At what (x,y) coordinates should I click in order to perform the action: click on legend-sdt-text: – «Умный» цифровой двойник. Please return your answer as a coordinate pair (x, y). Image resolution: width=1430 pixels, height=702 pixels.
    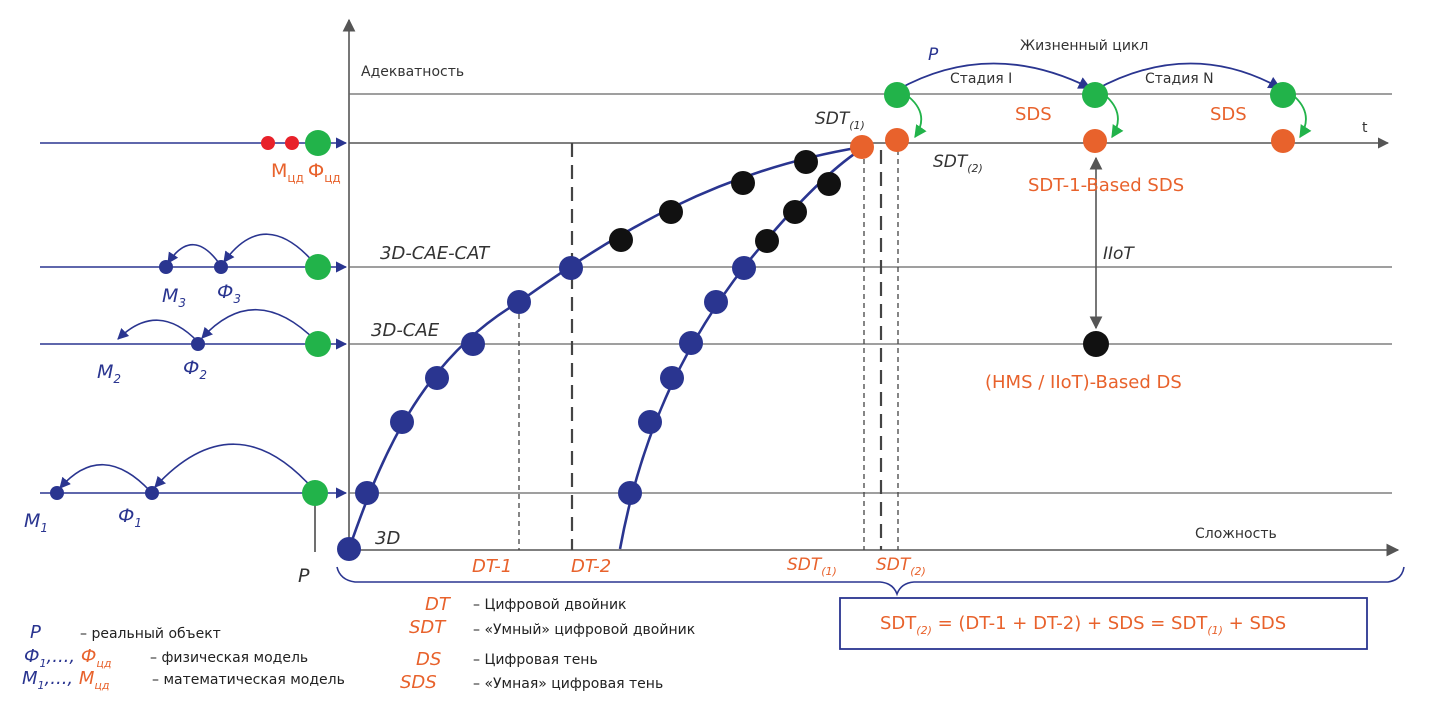
    Looking at the image, I should click on (584, 630).